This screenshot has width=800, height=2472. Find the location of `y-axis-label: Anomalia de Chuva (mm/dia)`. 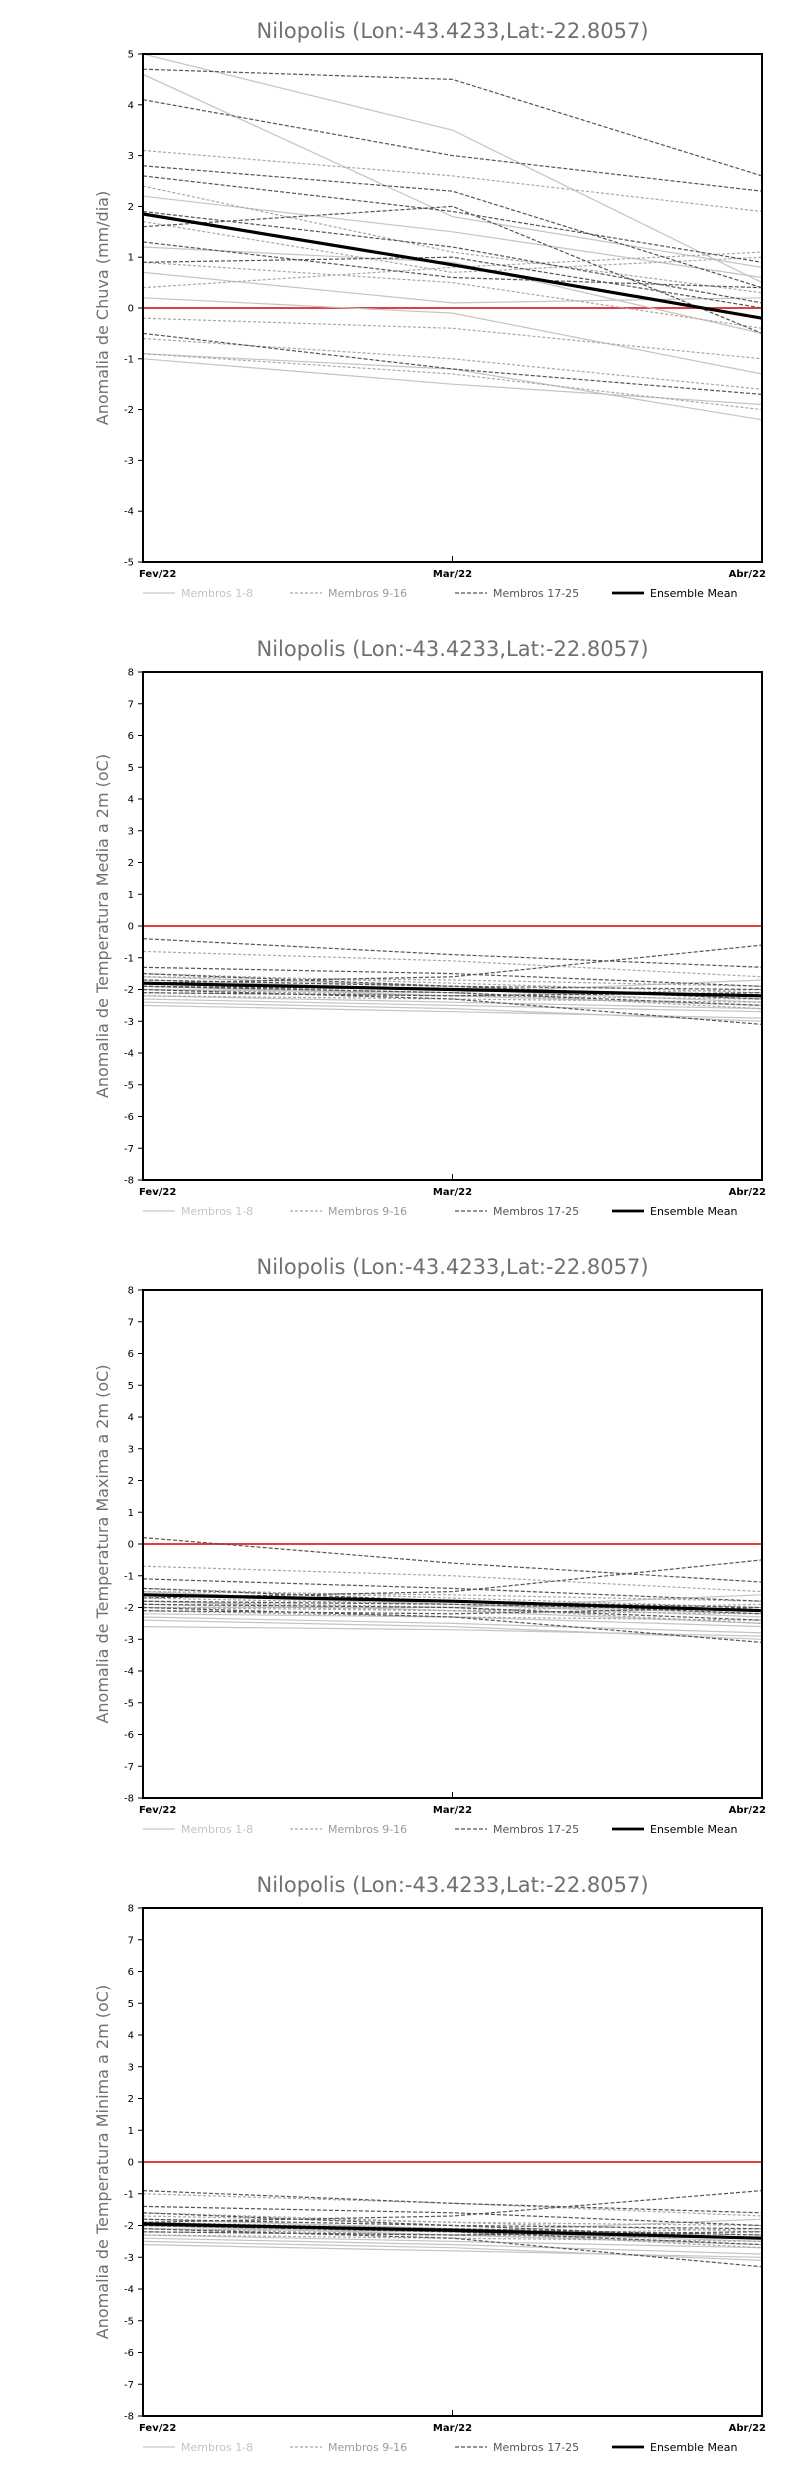

y-axis-label: Anomalia de Chuva (mm/dia) is located at coordinates (102, 308).